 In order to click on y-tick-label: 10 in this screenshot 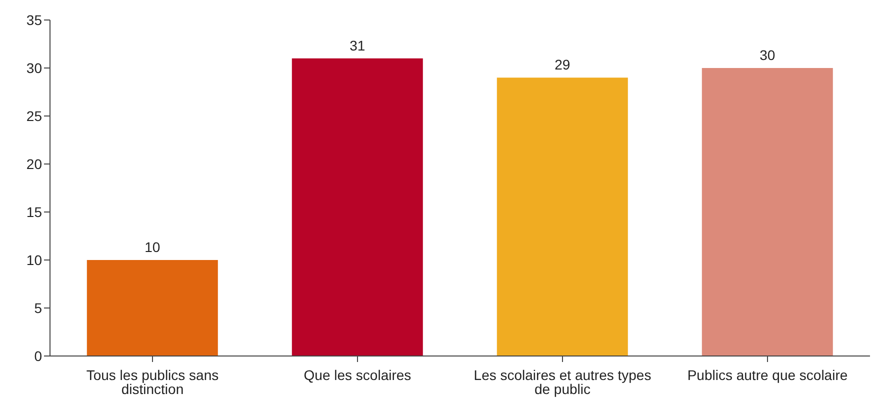, I will do `click(34, 260)`.